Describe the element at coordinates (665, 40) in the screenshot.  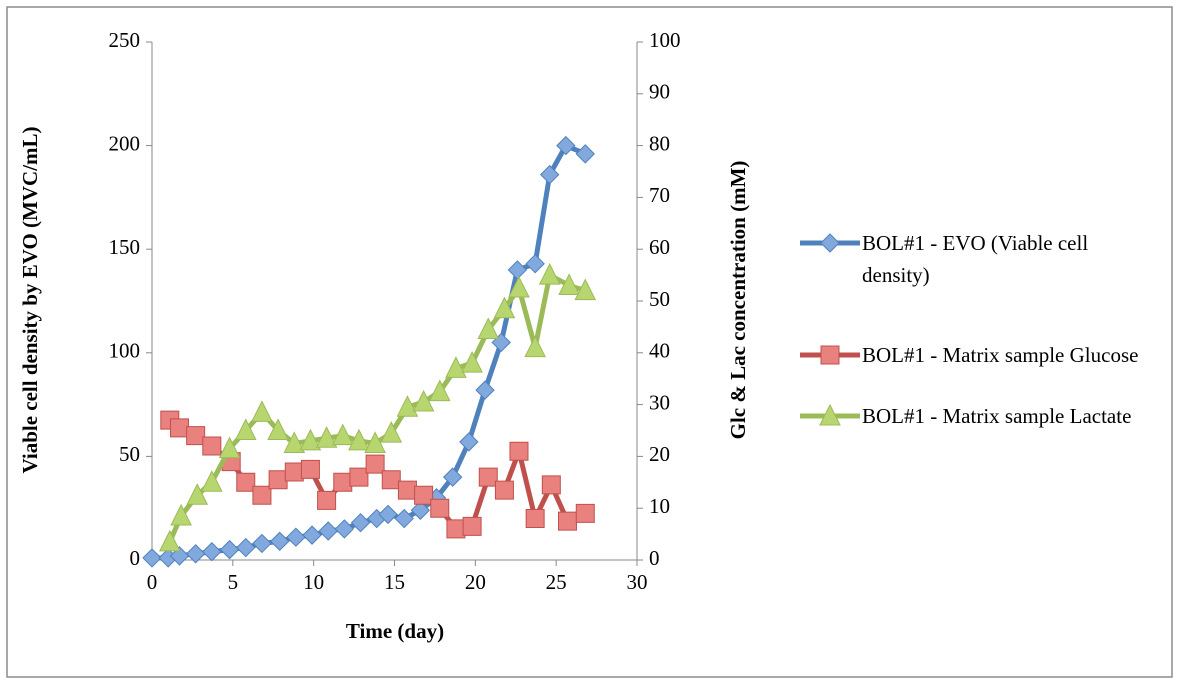
I see `y2-tick-label: 100` at that location.